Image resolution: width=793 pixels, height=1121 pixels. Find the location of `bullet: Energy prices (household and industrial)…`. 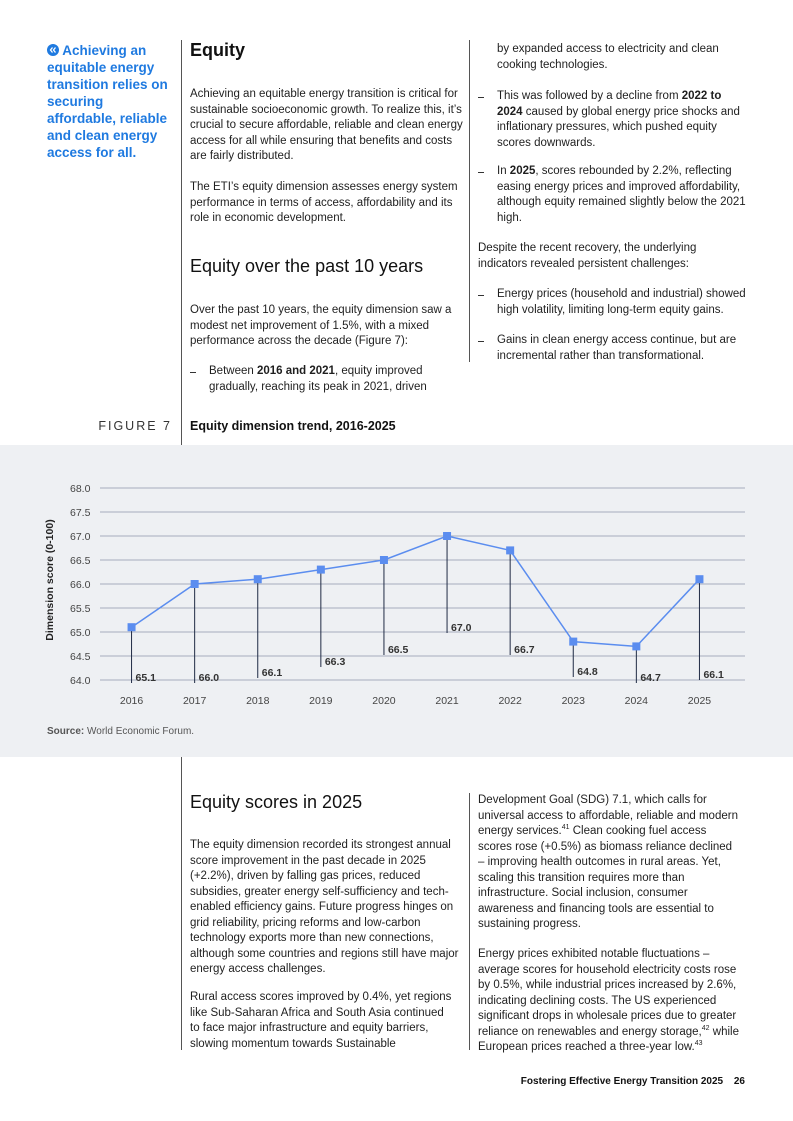

bullet: Energy prices (household and industrial)… is located at coordinates (622, 302).